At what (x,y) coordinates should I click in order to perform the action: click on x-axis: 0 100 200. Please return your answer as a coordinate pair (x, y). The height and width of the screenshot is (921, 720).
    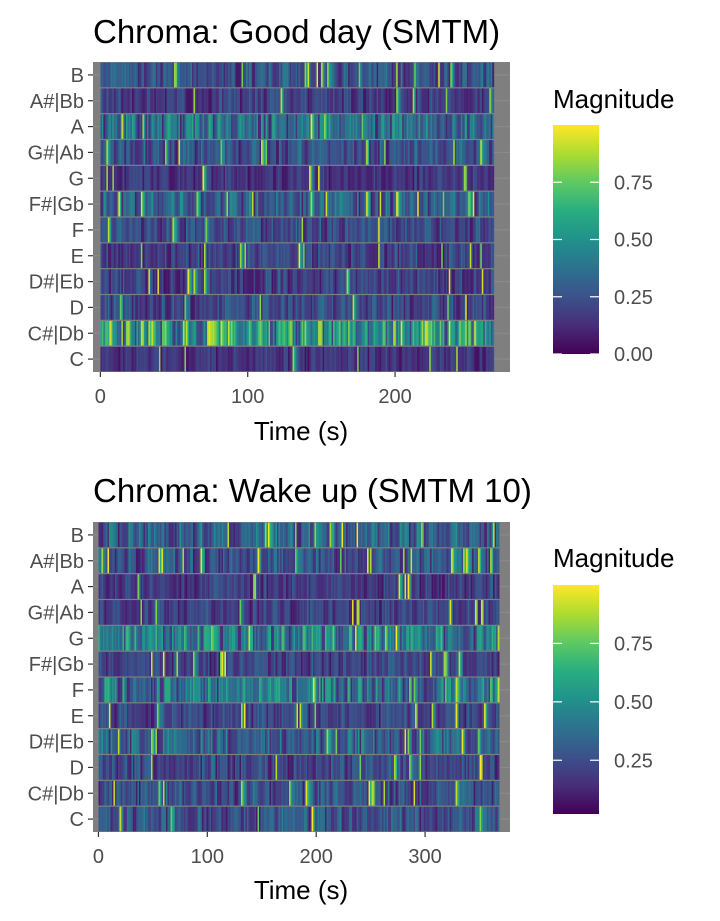
    Looking at the image, I should click on (253, 390).